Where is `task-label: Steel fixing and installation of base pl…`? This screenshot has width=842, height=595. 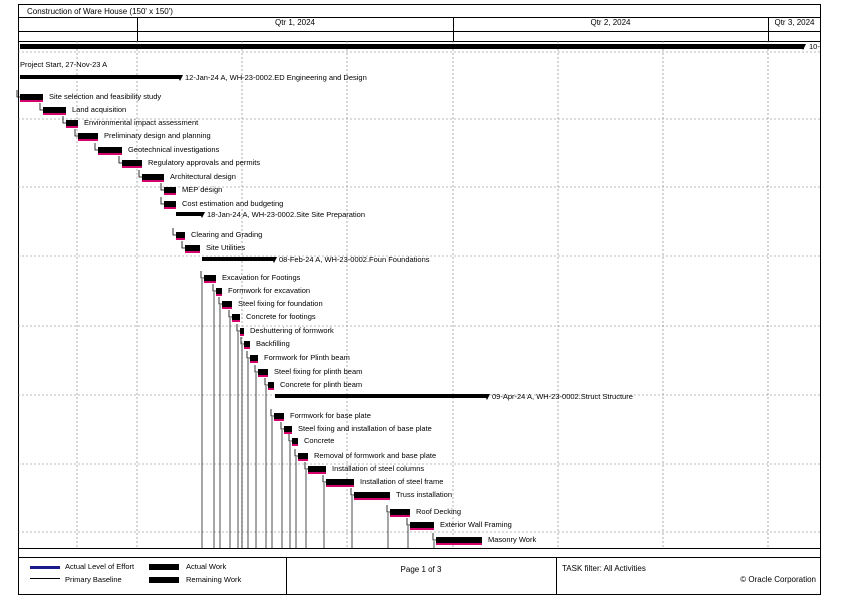 task-label: Steel fixing and installation of base pl… is located at coordinates (365, 428).